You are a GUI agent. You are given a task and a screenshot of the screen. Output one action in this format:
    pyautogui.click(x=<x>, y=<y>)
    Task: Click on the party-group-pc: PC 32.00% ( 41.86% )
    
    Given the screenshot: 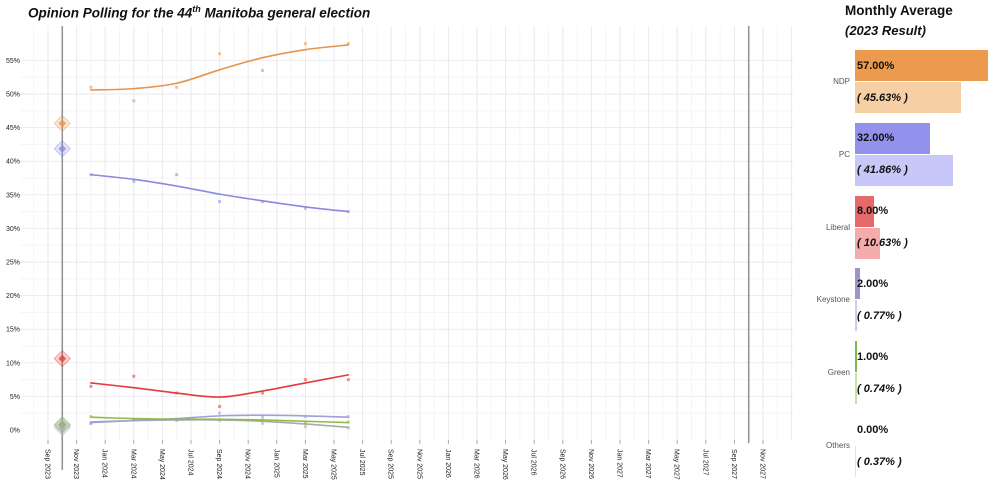 What is the action you would take?
    pyautogui.click(x=900, y=154)
    